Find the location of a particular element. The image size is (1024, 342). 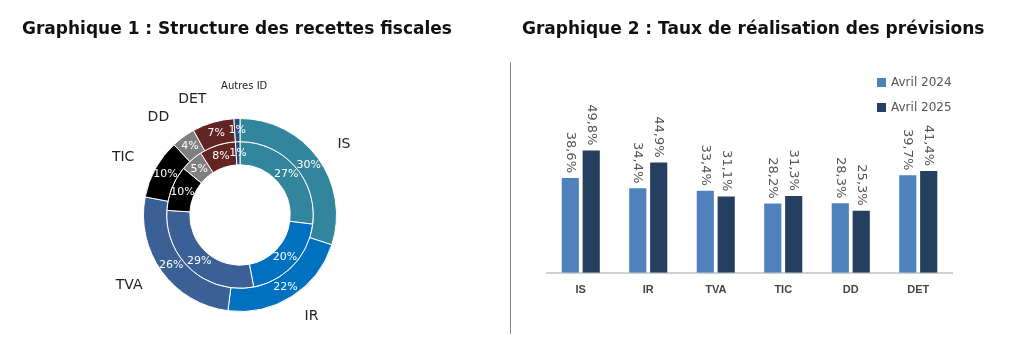

slice-label: IR is located at coordinates (311, 315).